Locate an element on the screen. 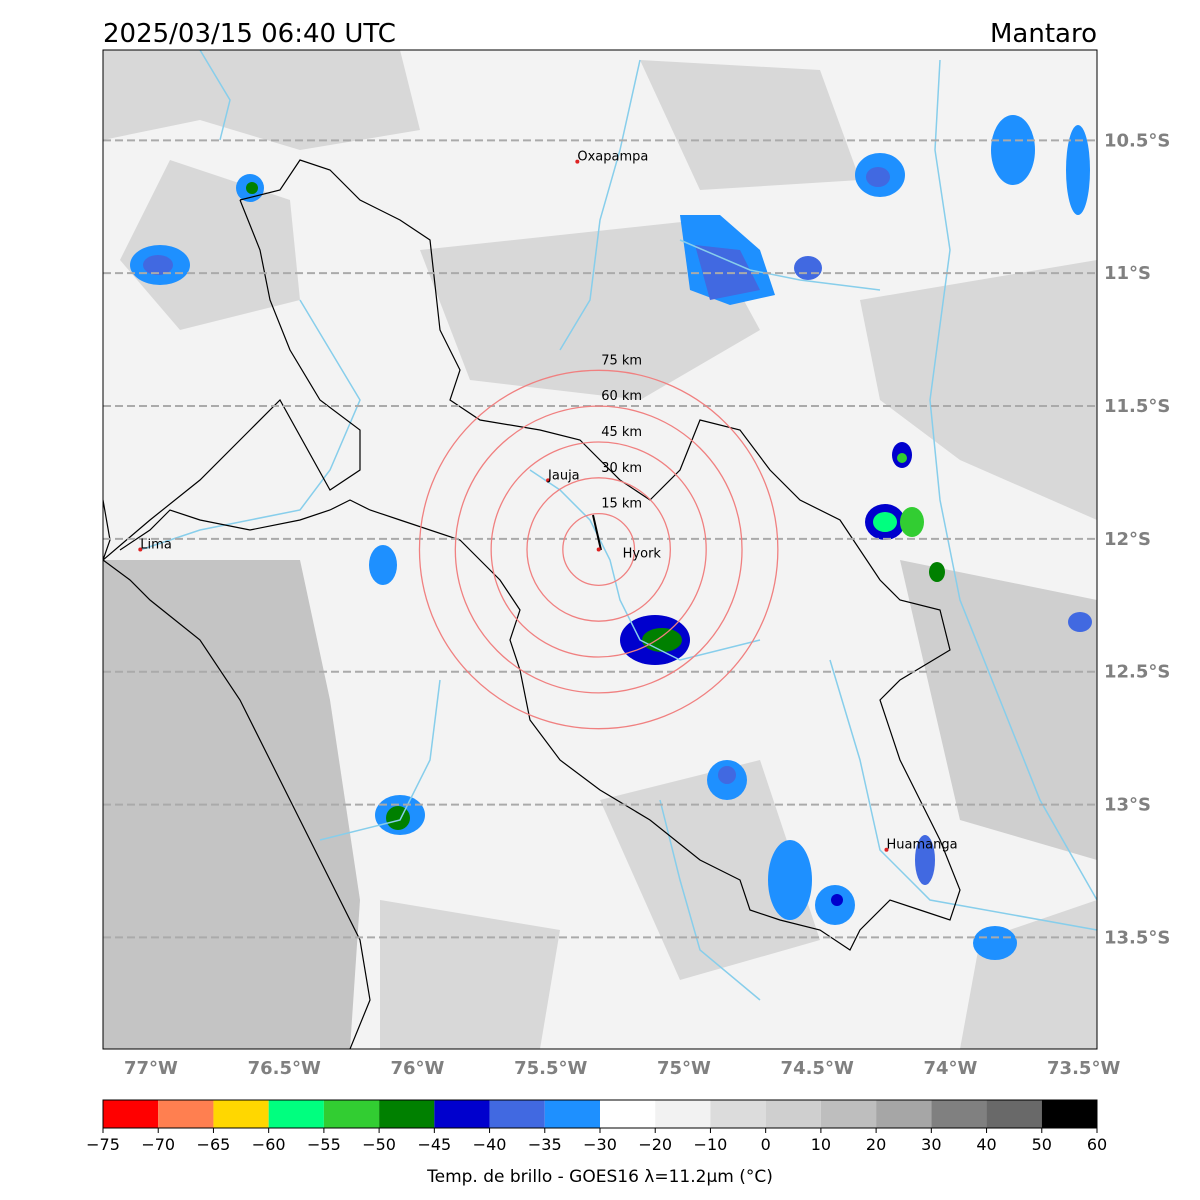  colorbar-tick-label: 40 is located at coordinates (986, 1144).